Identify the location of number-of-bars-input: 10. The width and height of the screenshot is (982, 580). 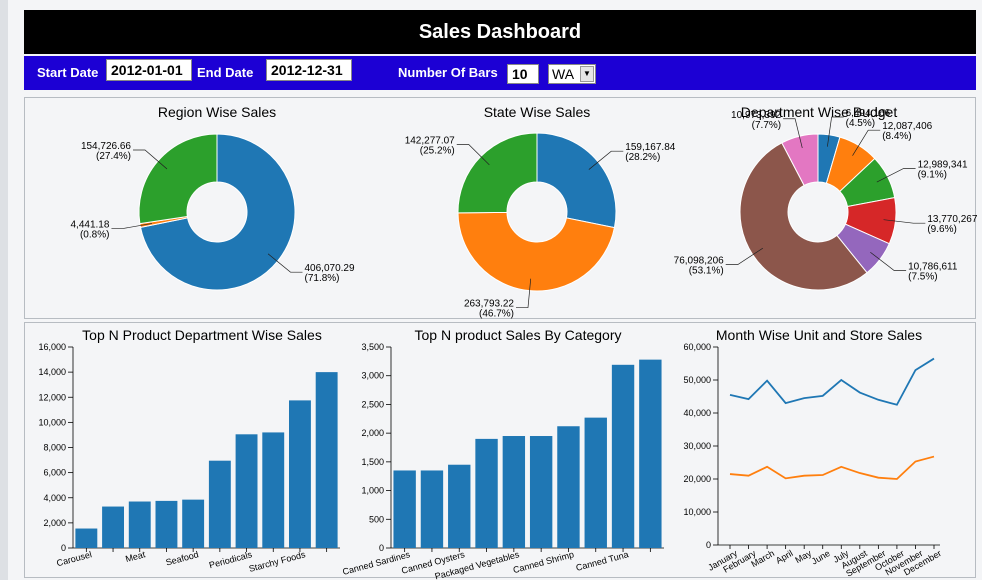
(523, 74).